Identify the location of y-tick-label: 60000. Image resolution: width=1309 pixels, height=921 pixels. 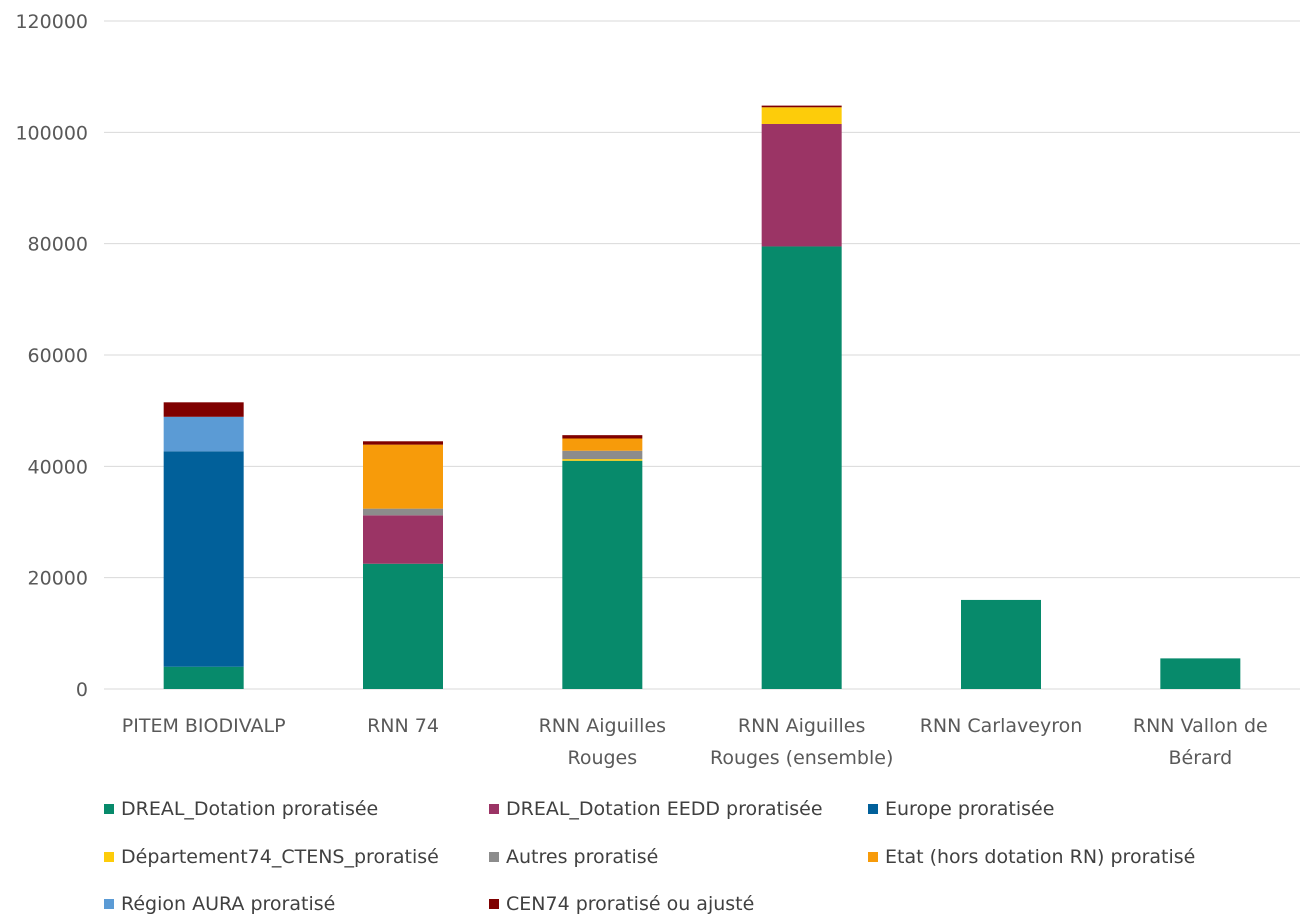
(58, 356).